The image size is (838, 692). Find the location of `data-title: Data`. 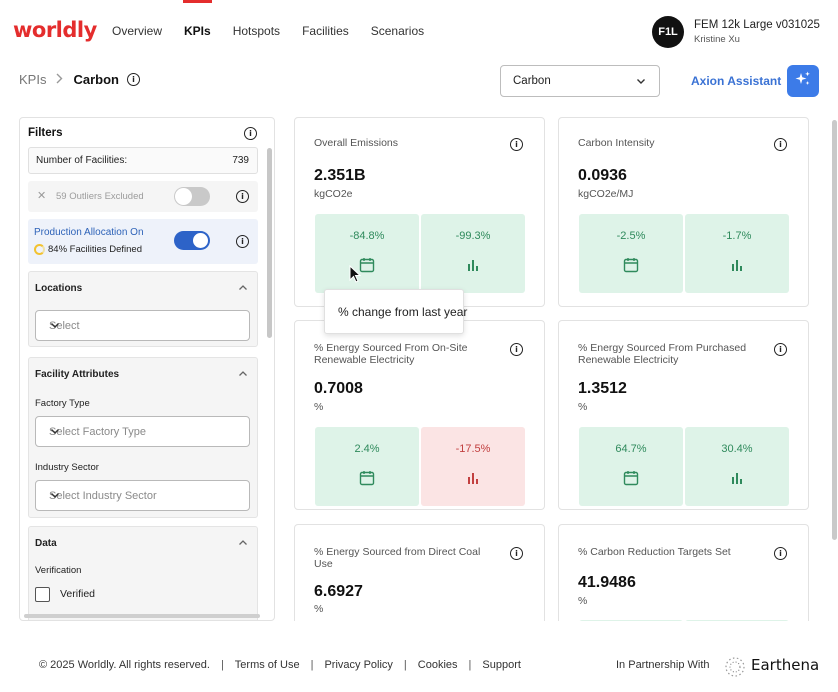

data-title: Data is located at coordinates (46, 543).